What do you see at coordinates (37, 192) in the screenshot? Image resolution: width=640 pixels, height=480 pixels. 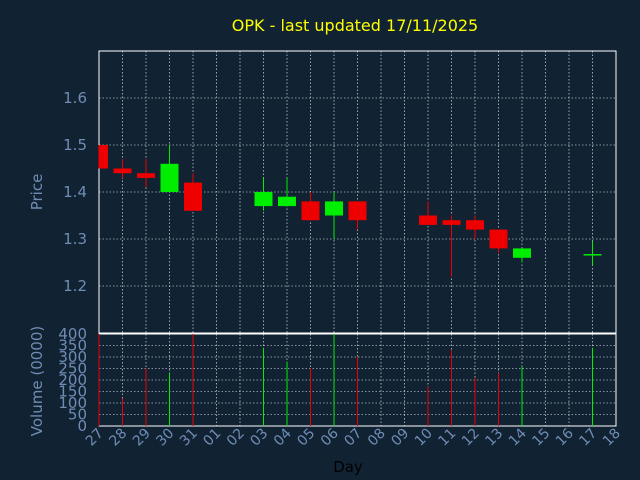 I see `price-axis-label: Price` at bounding box center [37, 192].